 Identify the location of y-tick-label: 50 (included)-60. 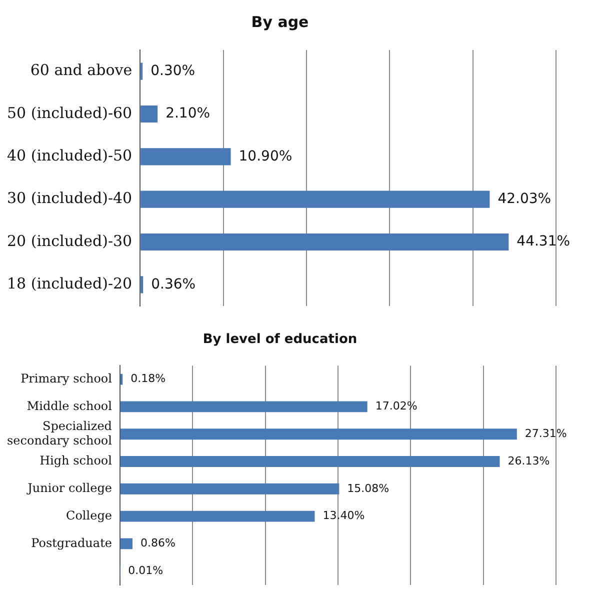
(69, 113).